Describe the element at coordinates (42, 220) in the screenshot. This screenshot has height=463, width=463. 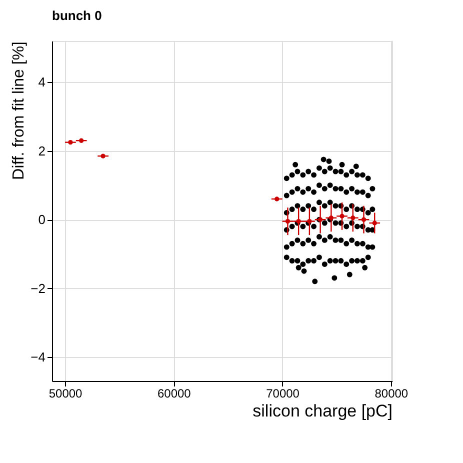
I see `y-tick-label: 0` at that location.